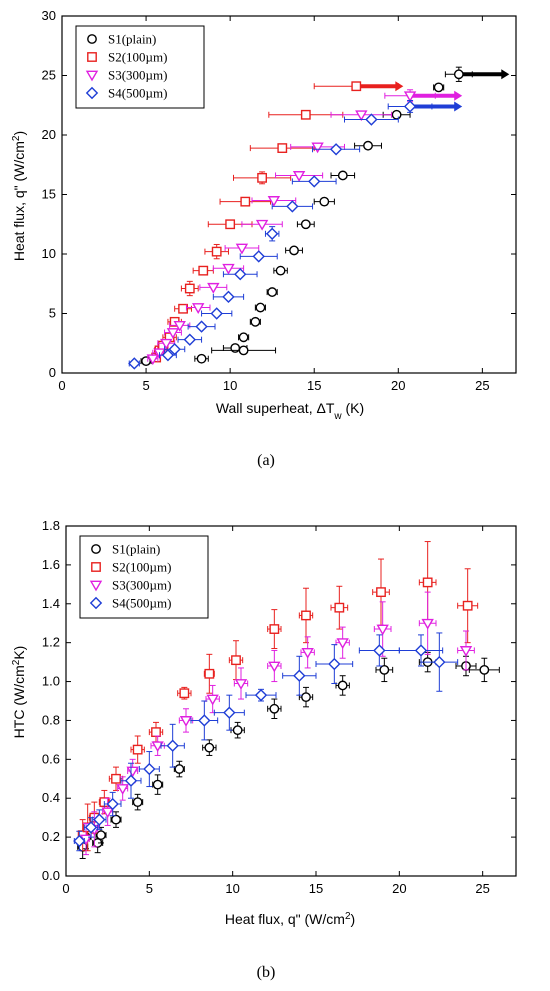 This screenshot has height=991, width=550. Describe the element at coordinates (136, 549) in the screenshot. I see `legend-label: S1(plain)` at that location.